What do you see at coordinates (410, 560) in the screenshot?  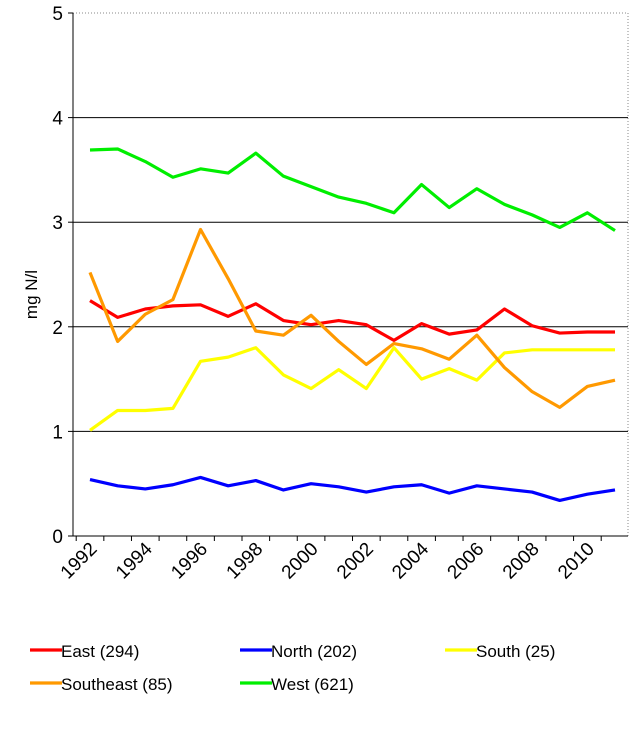 I see `x-tick-label: 2004` at bounding box center [410, 560].